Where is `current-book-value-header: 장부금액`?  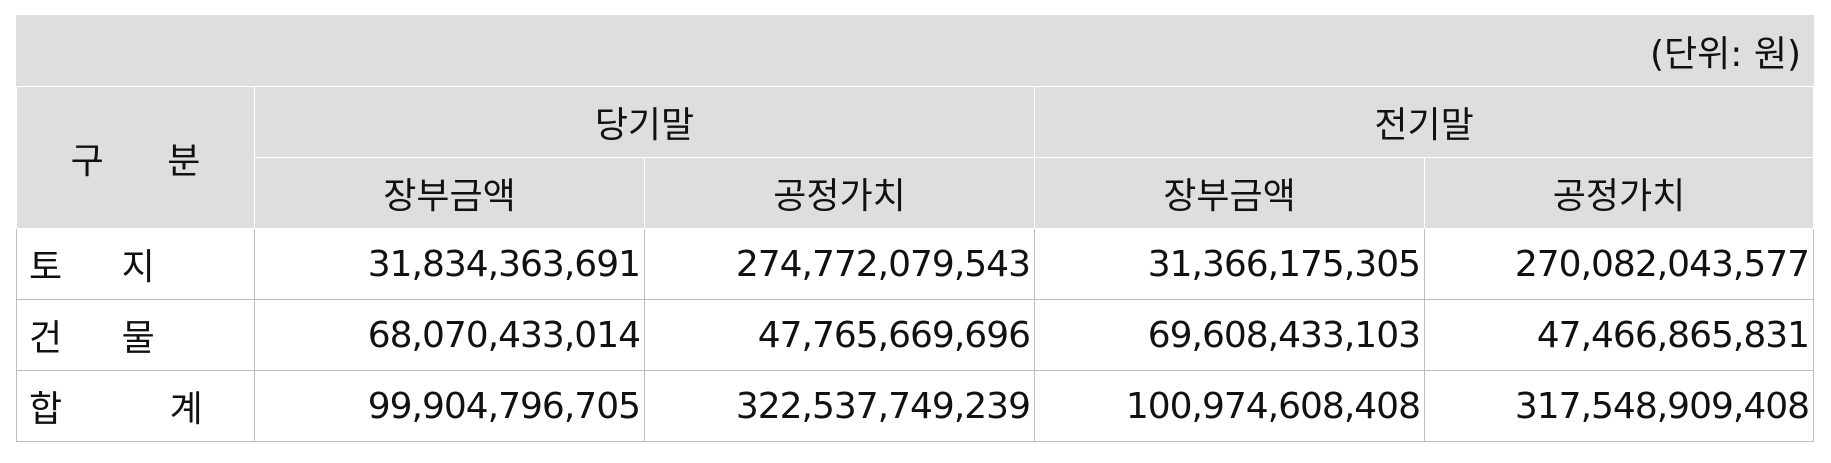 current-book-value-header: 장부금액 is located at coordinates (449, 193).